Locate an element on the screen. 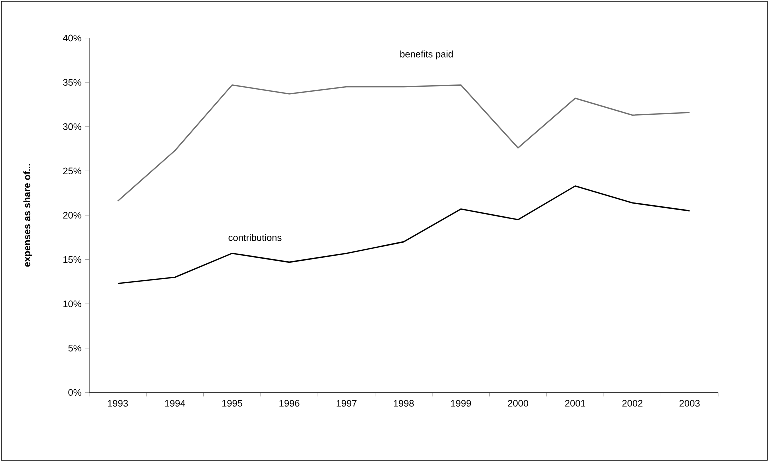 This screenshot has height=462, width=769. y-tick-label: 15% is located at coordinates (73, 260).